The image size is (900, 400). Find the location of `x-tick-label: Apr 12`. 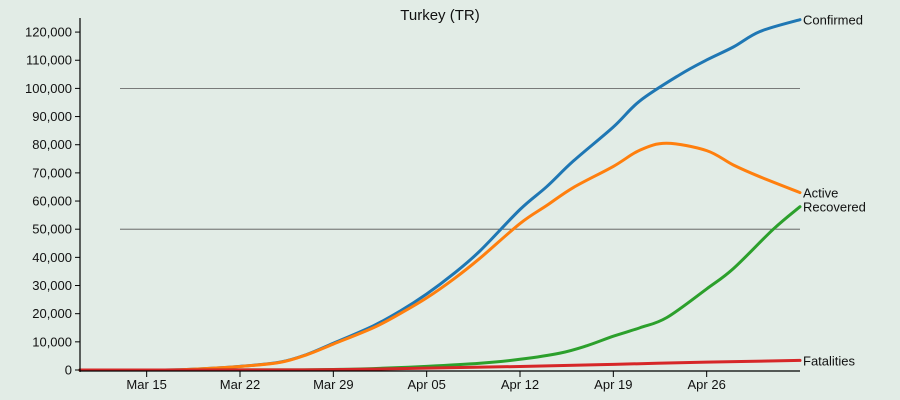

x-tick-label: Apr 12 is located at coordinates (520, 384).